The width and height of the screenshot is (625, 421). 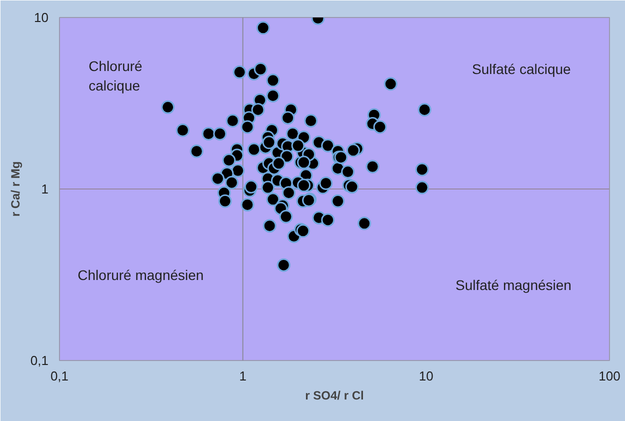 What do you see at coordinates (15, 189) in the screenshot?
I see `y-axis-title: r Ca/ r Mg` at bounding box center [15, 189].